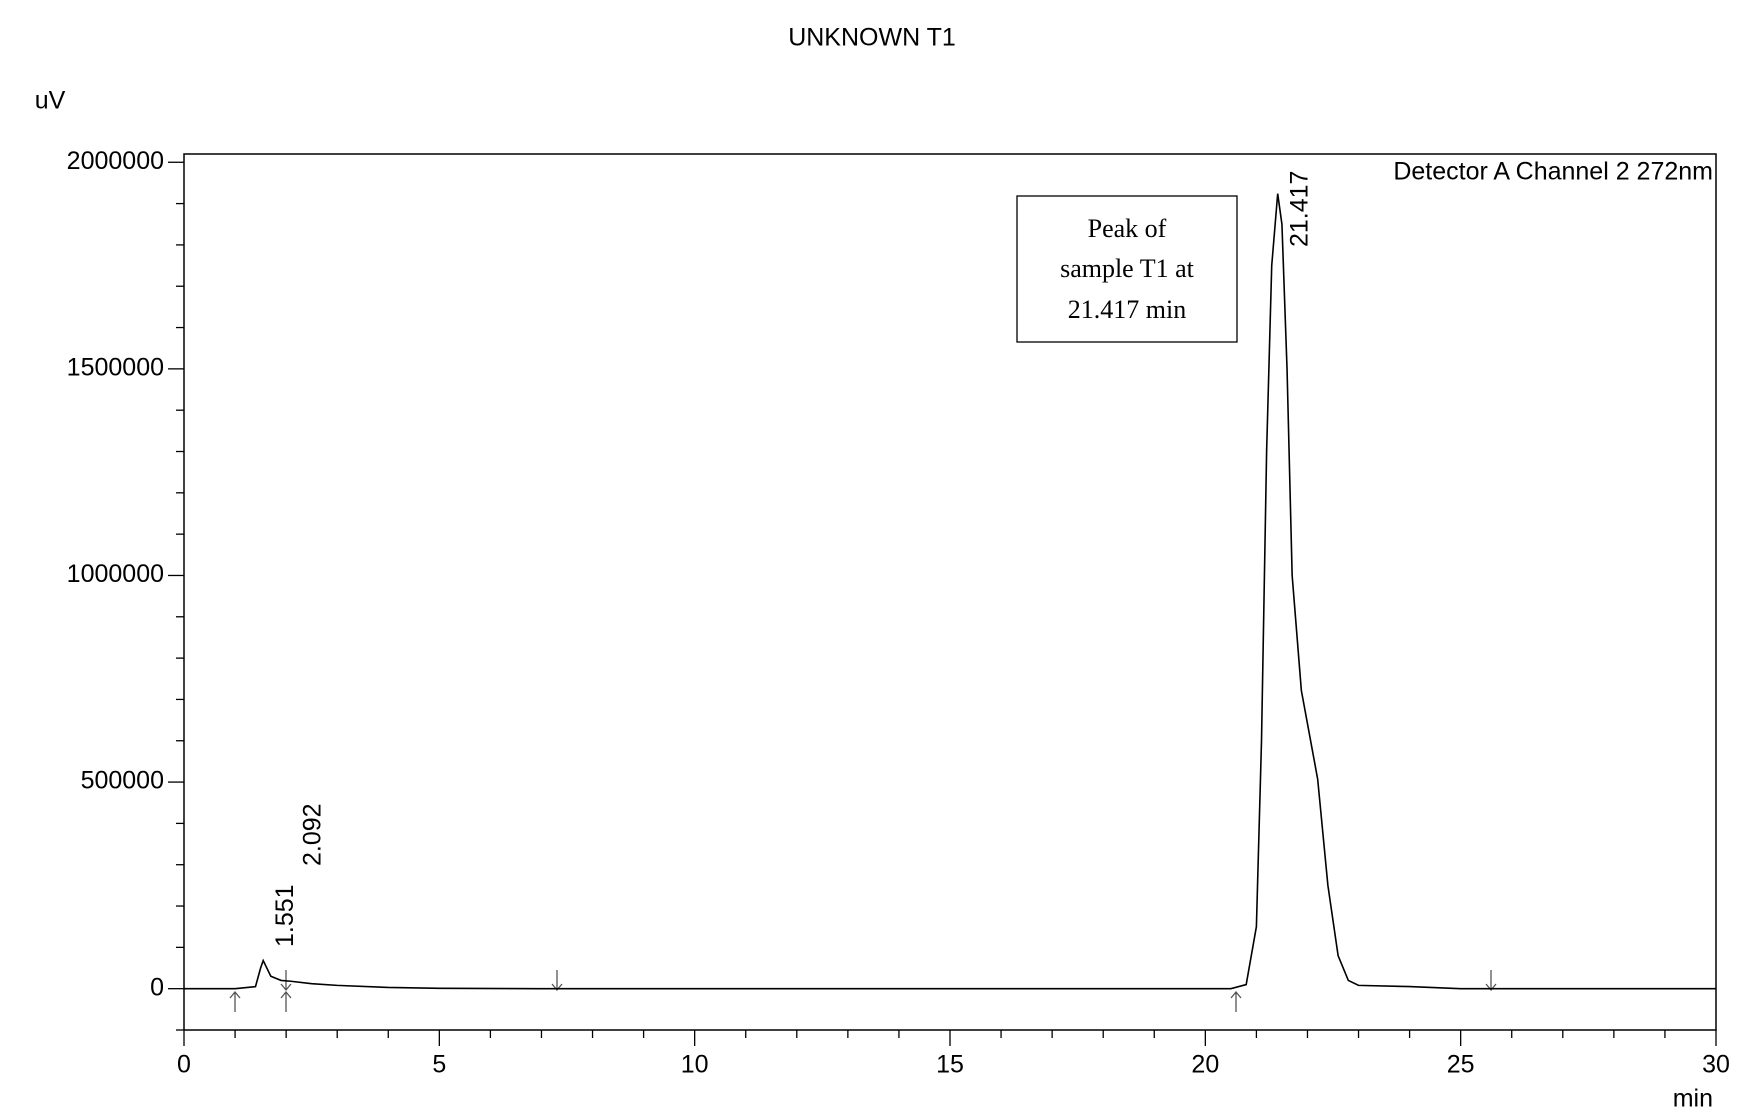  Describe the element at coordinates (115, 574) in the screenshot. I see `y-tick-label: 1000000` at that location.